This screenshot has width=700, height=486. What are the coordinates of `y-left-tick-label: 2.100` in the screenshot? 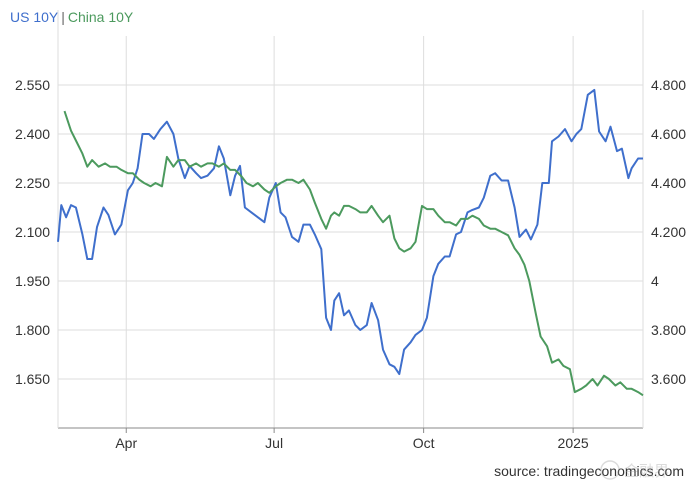 It's located at (32, 232).